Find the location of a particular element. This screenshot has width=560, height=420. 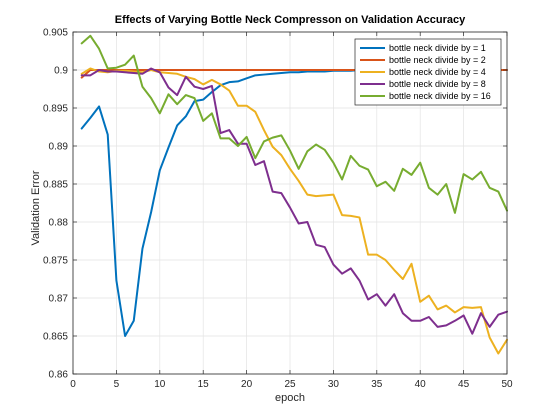

y-tick-label: 0.89 is located at coordinates (59, 147).